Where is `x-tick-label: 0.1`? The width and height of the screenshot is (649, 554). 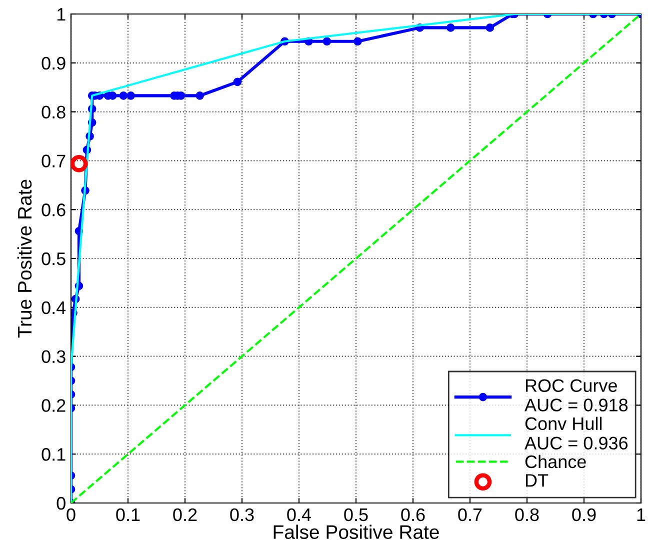
x-tick-label: 0.1 is located at coordinates (128, 515).